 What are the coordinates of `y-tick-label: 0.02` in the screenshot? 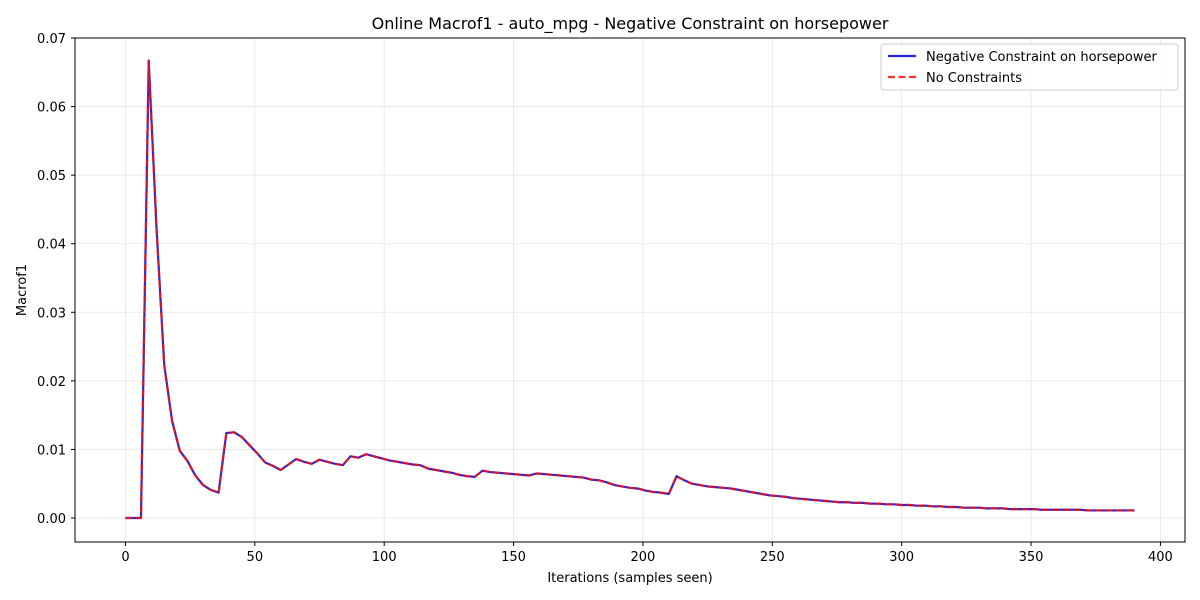 It's located at (51, 382).